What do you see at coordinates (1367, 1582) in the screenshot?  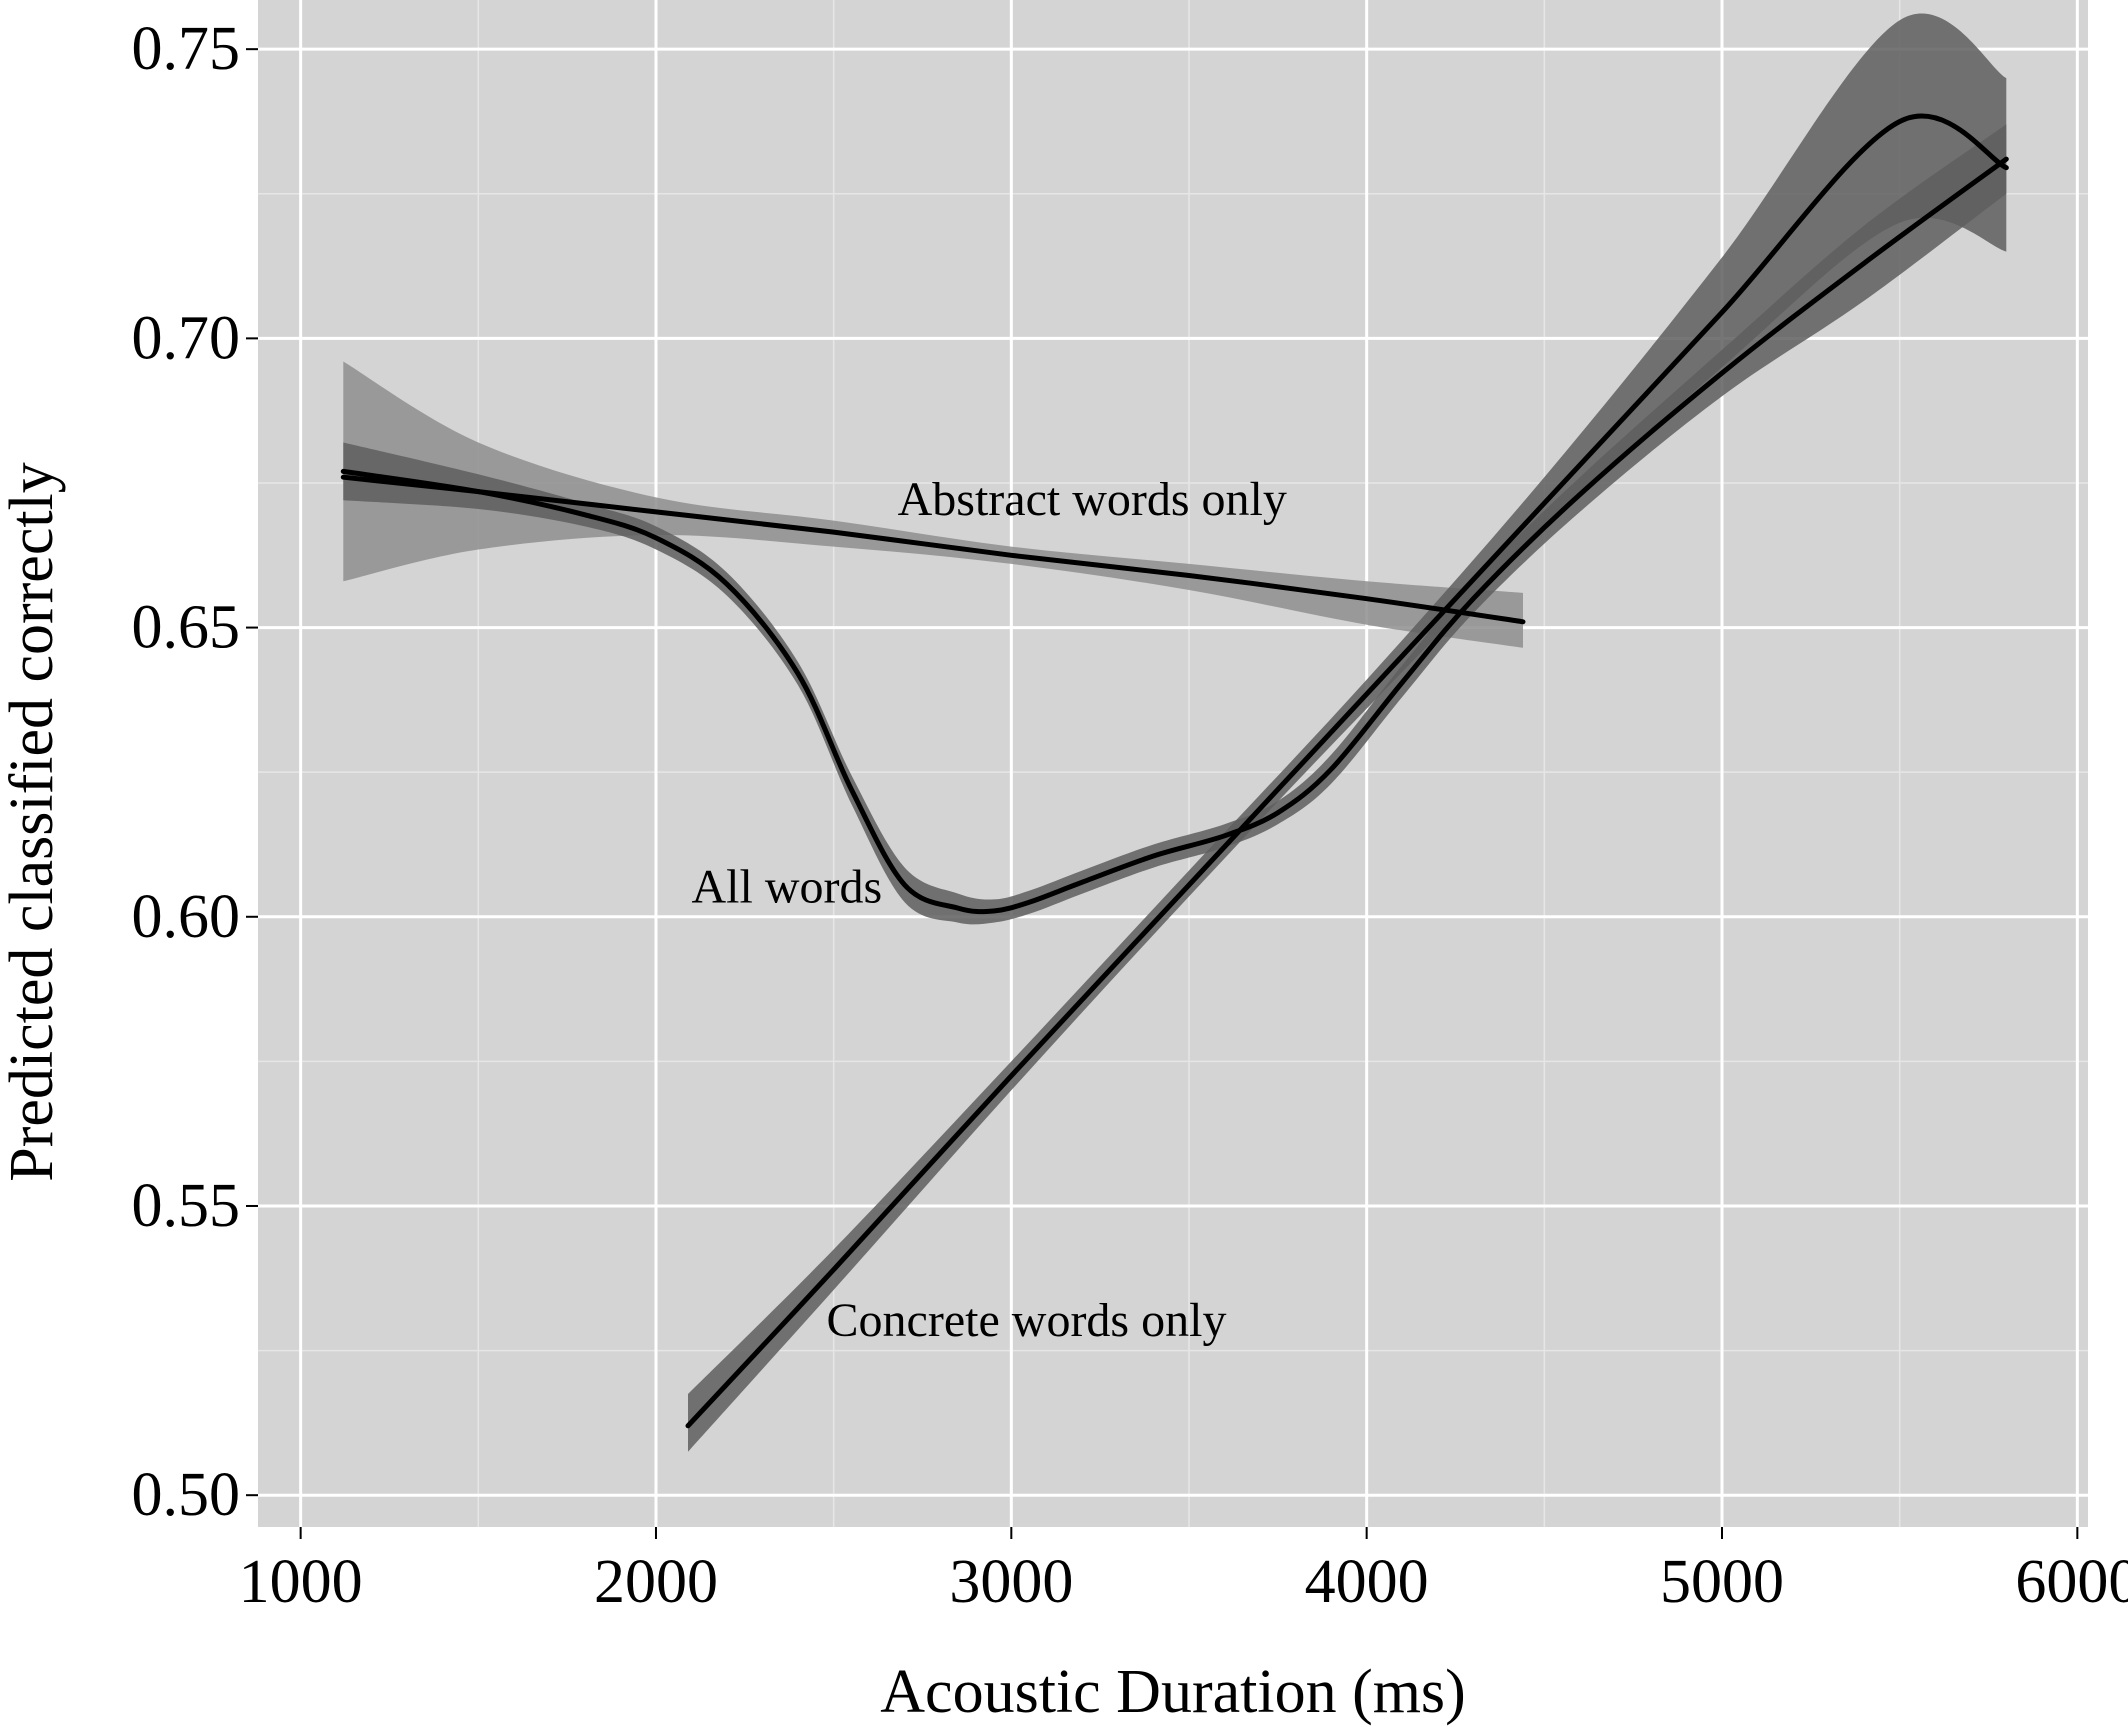 I see `x-tick-label: 4000` at bounding box center [1367, 1582].